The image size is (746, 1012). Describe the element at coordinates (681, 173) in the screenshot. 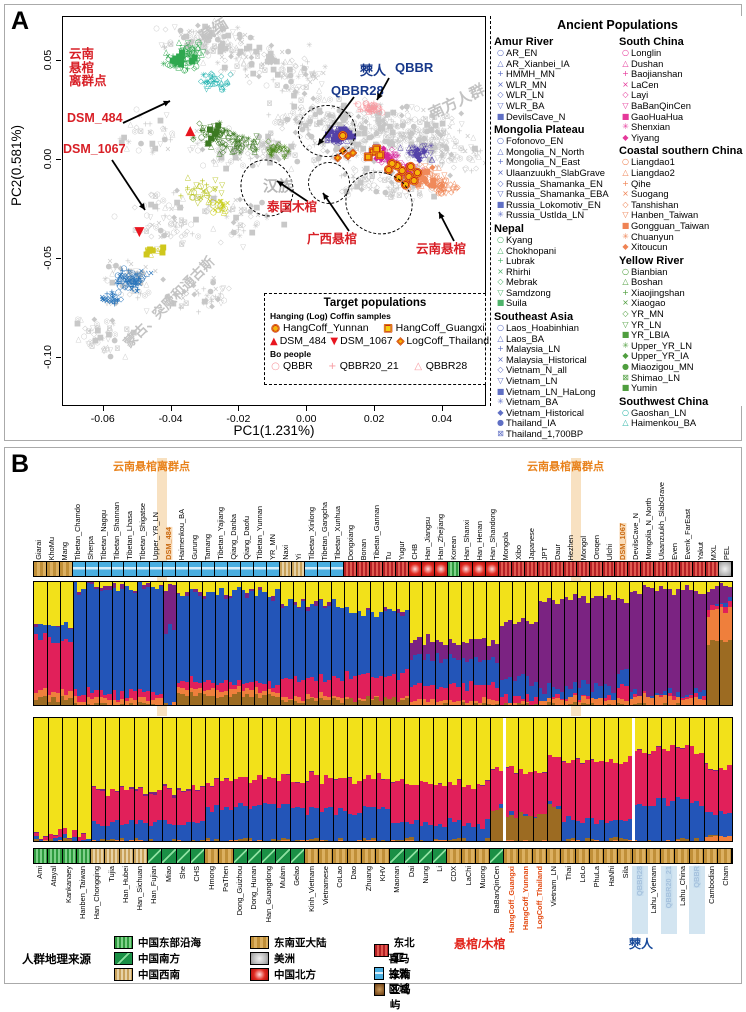

I see `ancient-legend-item: △ Liangdao2` at that location.